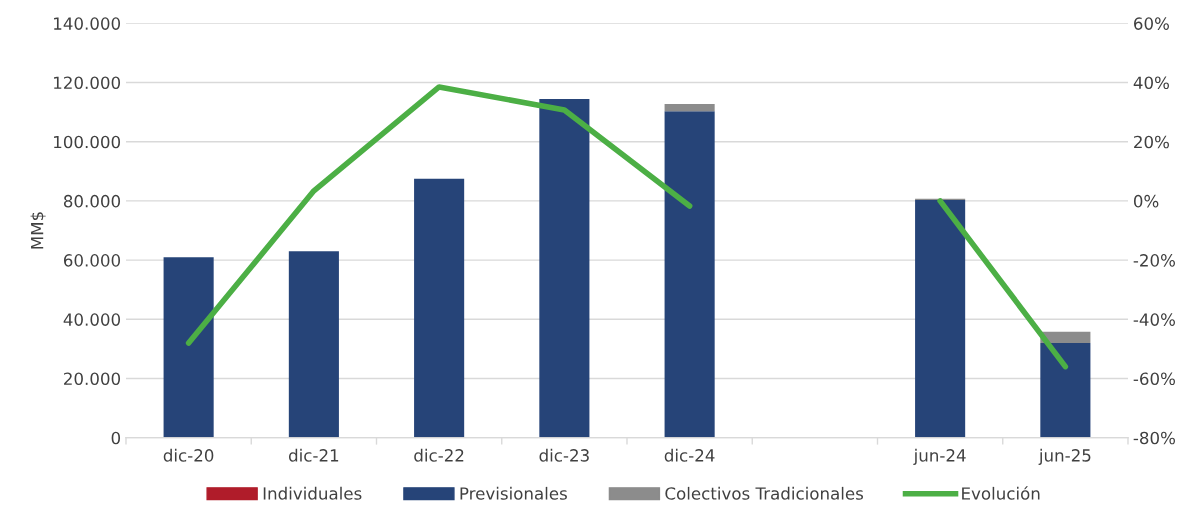 The image size is (1200, 518). What do you see at coordinates (1154, 319) in the screenshot?
I see `y2-tick-label: -40%` at bounding box center [1154, 319].